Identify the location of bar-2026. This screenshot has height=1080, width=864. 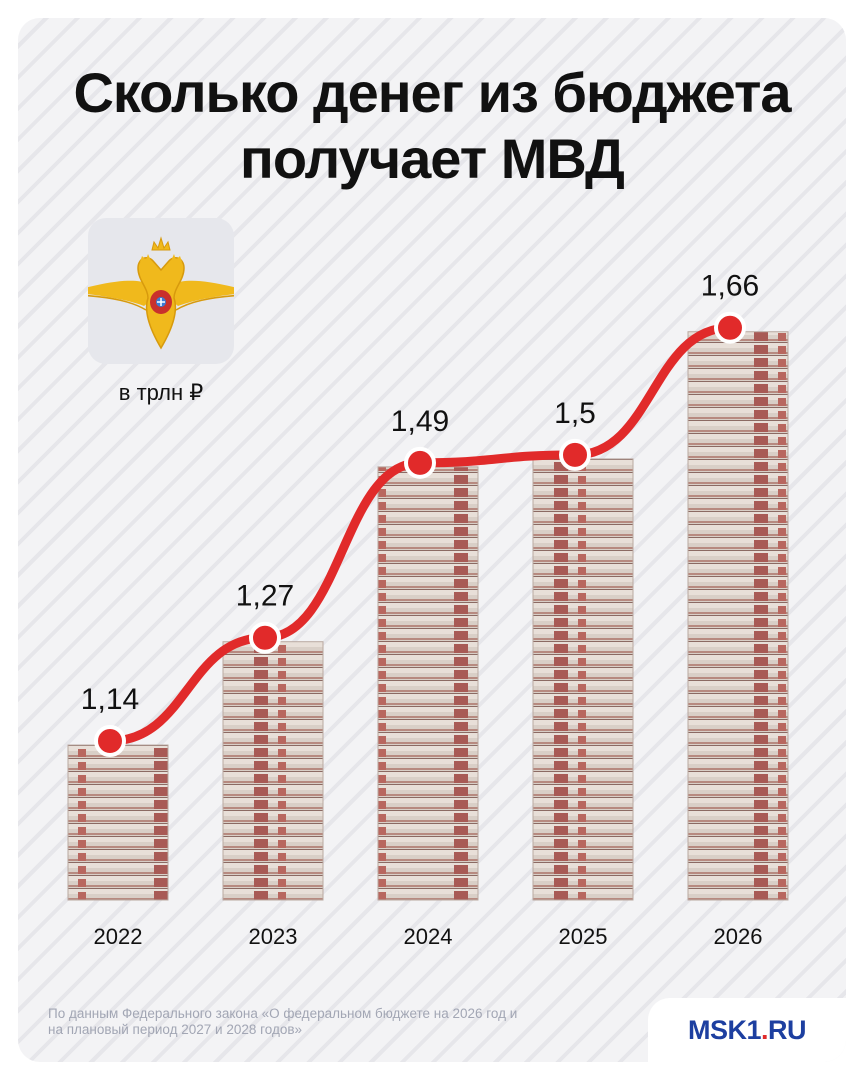
(738, 616).